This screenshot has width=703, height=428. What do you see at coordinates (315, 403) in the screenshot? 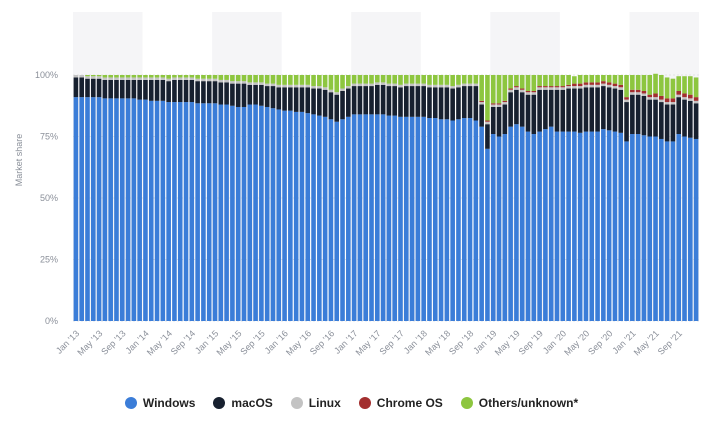
I see `legend-item: Linux` at bounding box center [315, 403].